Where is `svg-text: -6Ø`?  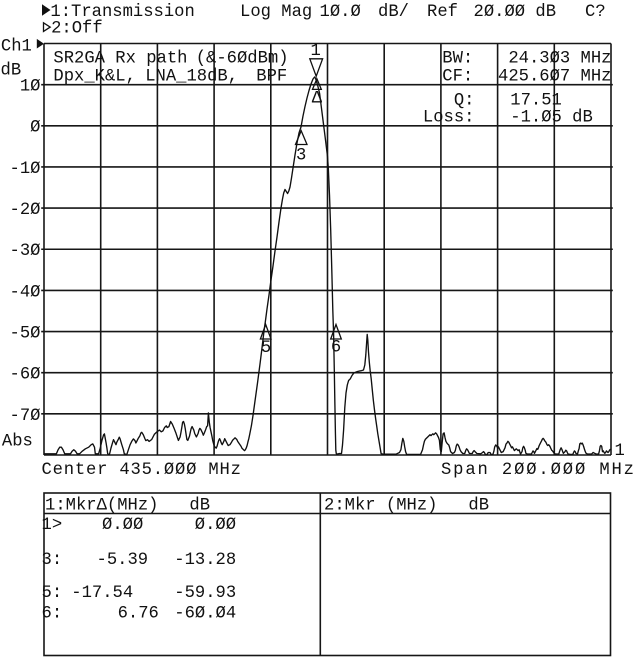
svg-text: -6Ø is located at coordinates (25, 375).